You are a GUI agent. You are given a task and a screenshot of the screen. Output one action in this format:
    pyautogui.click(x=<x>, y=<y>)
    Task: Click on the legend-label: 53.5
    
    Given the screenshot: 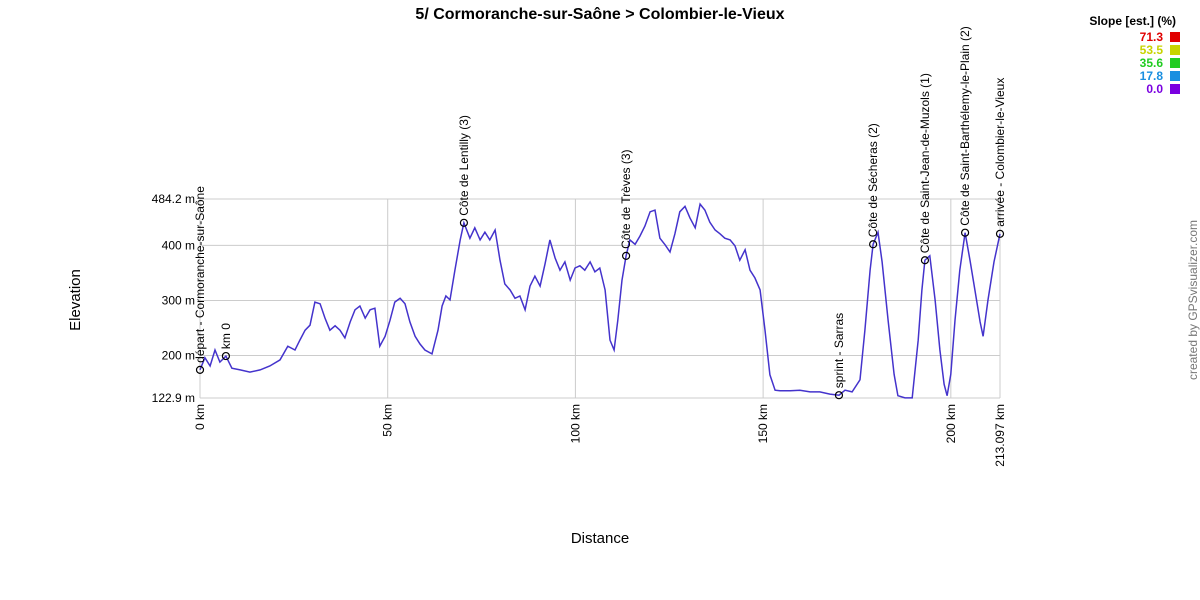 What is the action you would take?
    pyautogui.click(x=1152, y=50)
    